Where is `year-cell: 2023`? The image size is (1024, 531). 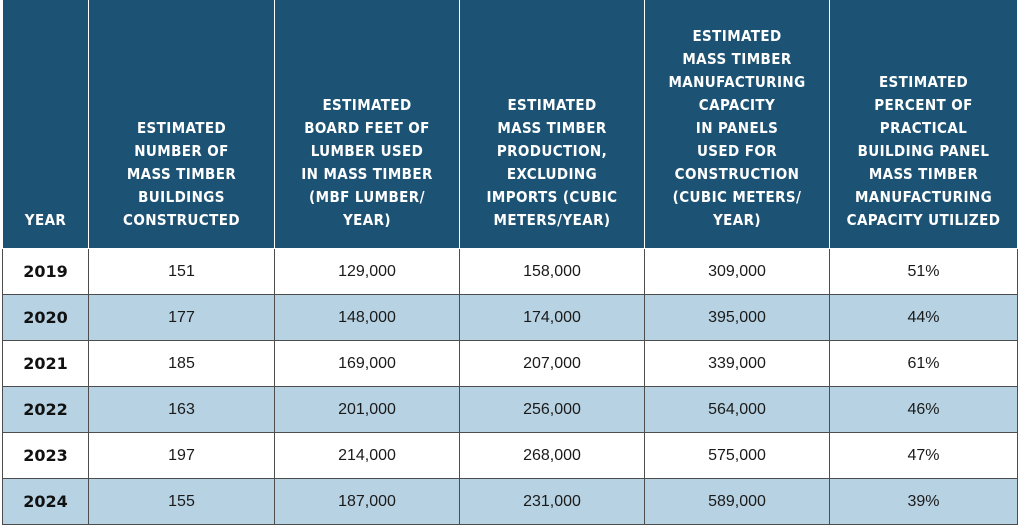
year-cell: 2023 is located at coordinates (45, 455).